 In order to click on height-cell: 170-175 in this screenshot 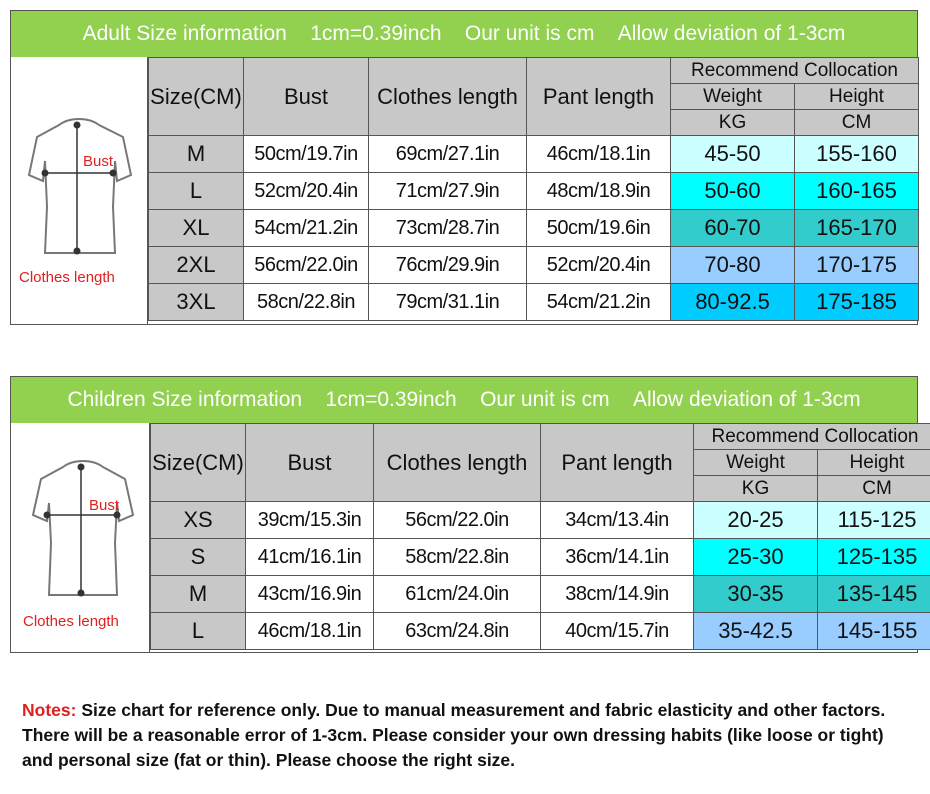, I will do `click(856, 265)`.